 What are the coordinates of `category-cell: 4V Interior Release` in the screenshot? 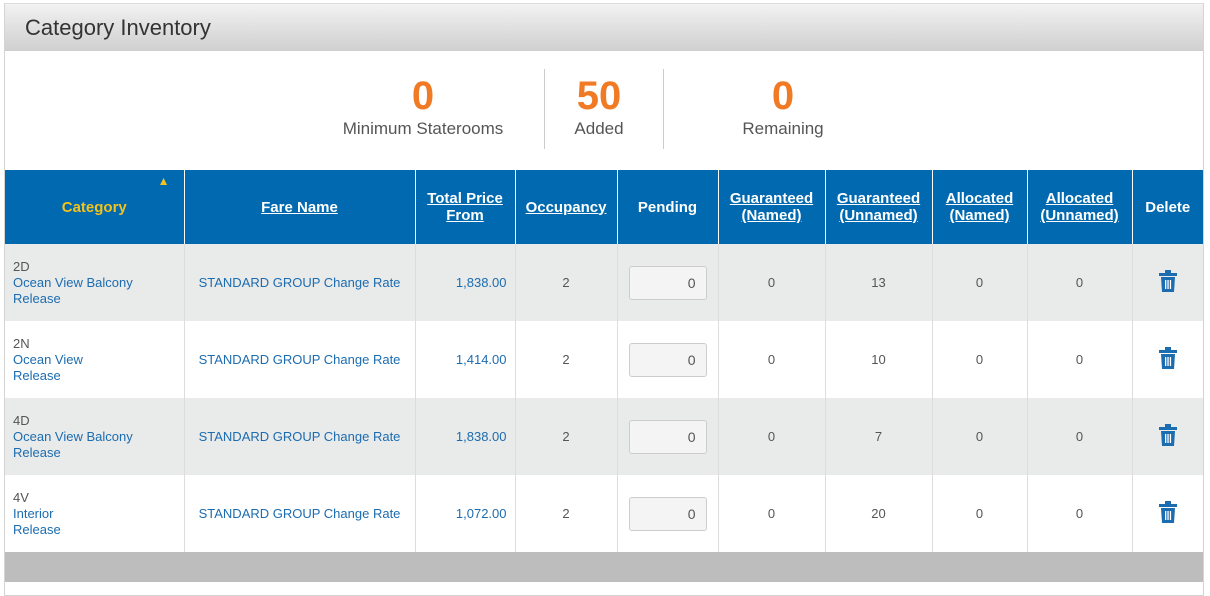 It's located at (95, 513).